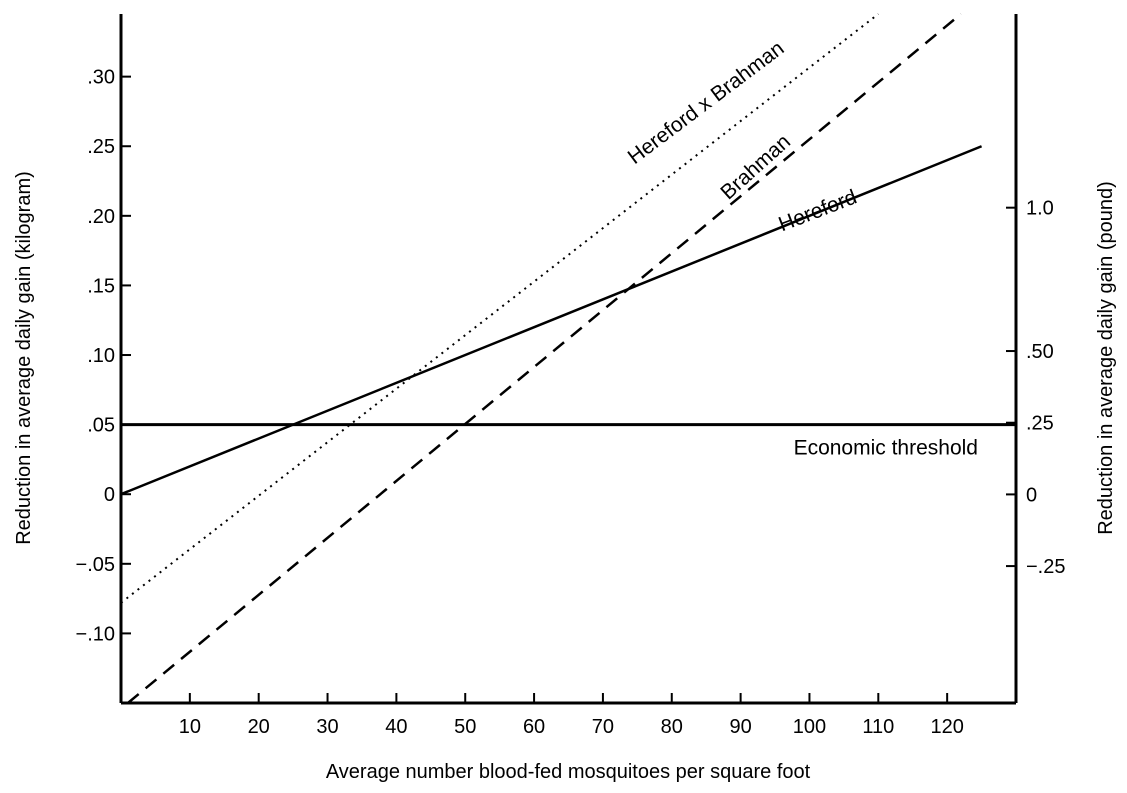  I want to click on x-tick-label: 100, so click(809, 727).